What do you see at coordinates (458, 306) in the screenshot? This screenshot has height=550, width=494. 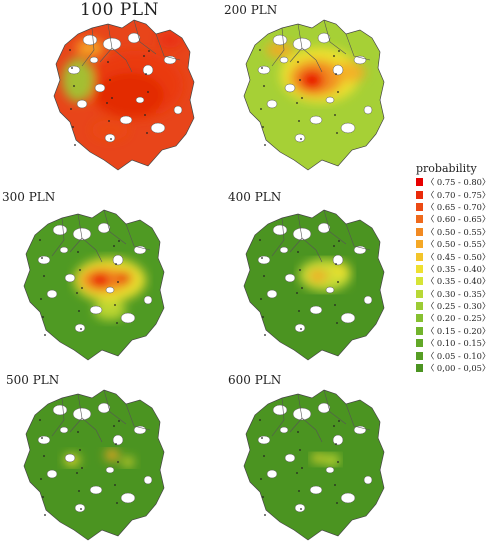 I see `legend-label: 〈 0.25 - 0.30〉` at bounding box center [458, 306].